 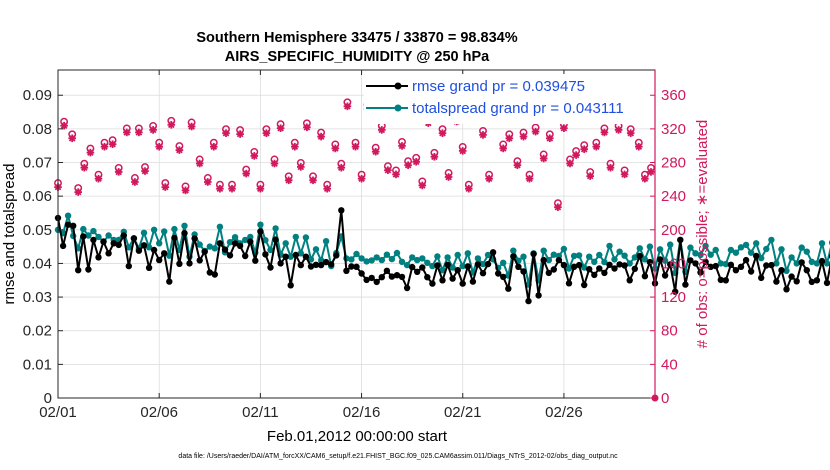 I want to click on right-y-tick-label: 360, so click(x=673, y=95).